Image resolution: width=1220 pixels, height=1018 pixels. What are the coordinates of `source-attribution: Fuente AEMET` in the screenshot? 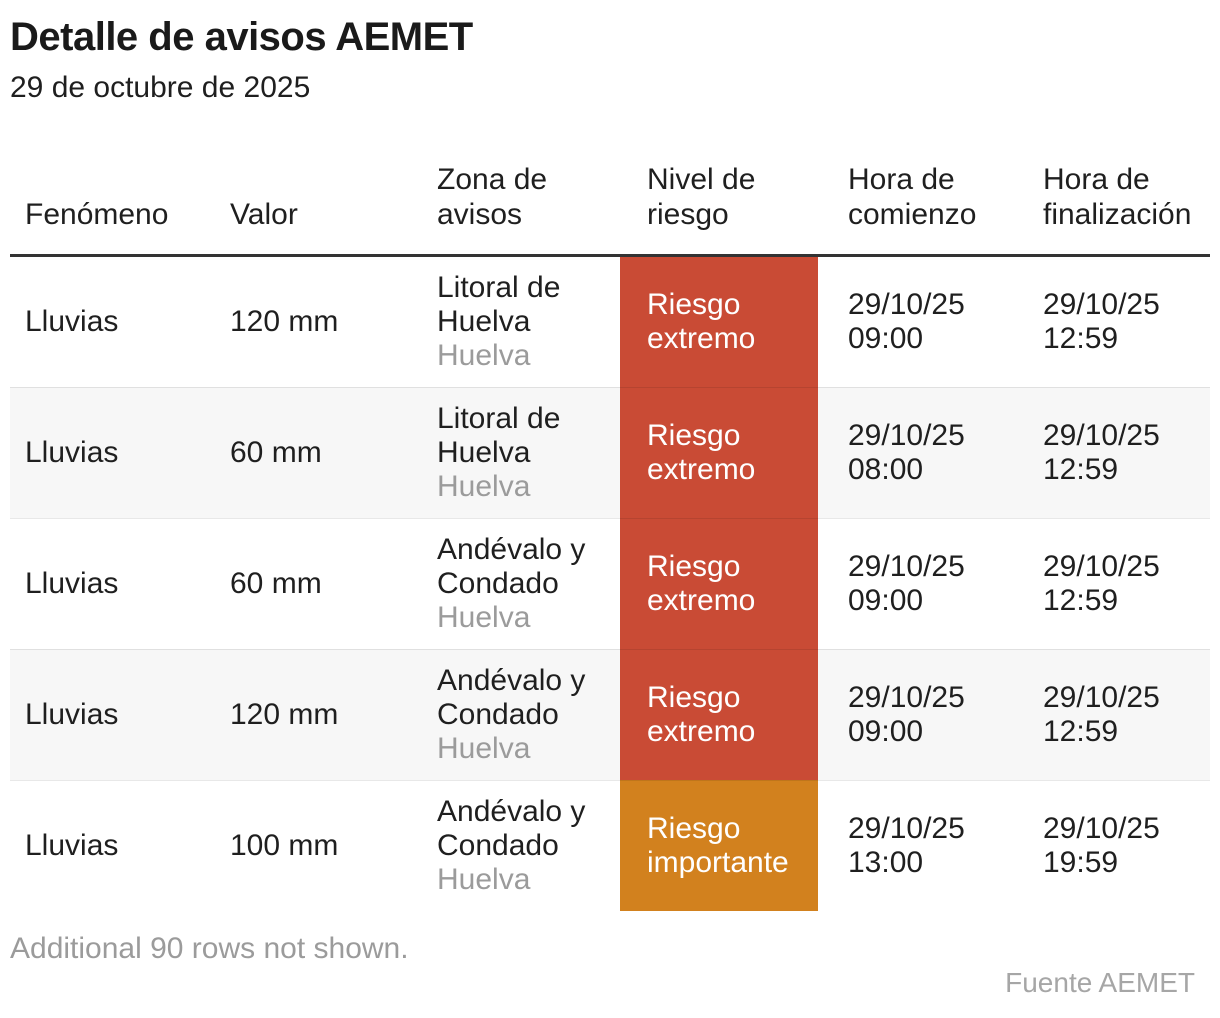 It's located at (1100, 983).